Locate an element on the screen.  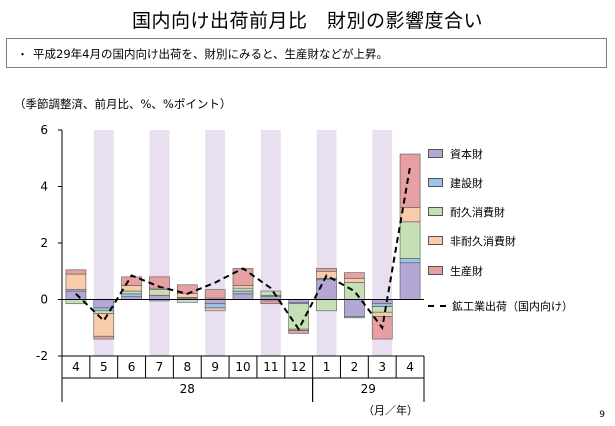
x-tick-label: 5 is located at coordinates (104, 367).